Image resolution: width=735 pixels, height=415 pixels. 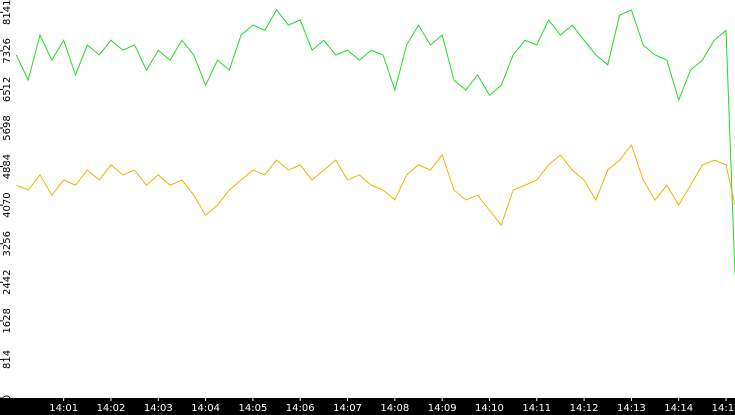 I want to click on y-tick-label: 6512, so click(x=7, y=89).